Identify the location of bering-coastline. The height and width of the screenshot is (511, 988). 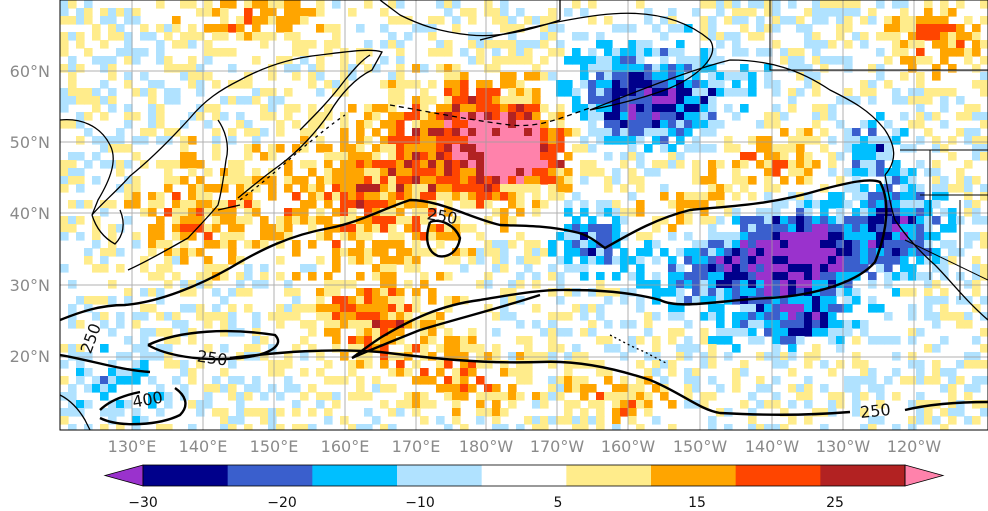
(470, 18).